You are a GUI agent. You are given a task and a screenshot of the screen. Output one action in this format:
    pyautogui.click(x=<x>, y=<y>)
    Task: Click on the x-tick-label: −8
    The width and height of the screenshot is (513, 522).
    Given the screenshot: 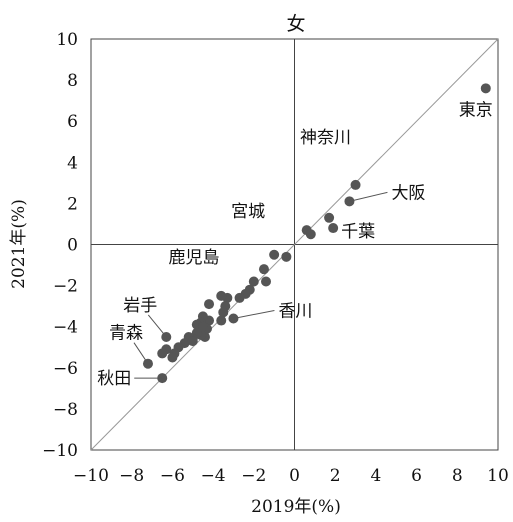 What is the action you would take?
    pyautogui.click(x=131, y=476)
    